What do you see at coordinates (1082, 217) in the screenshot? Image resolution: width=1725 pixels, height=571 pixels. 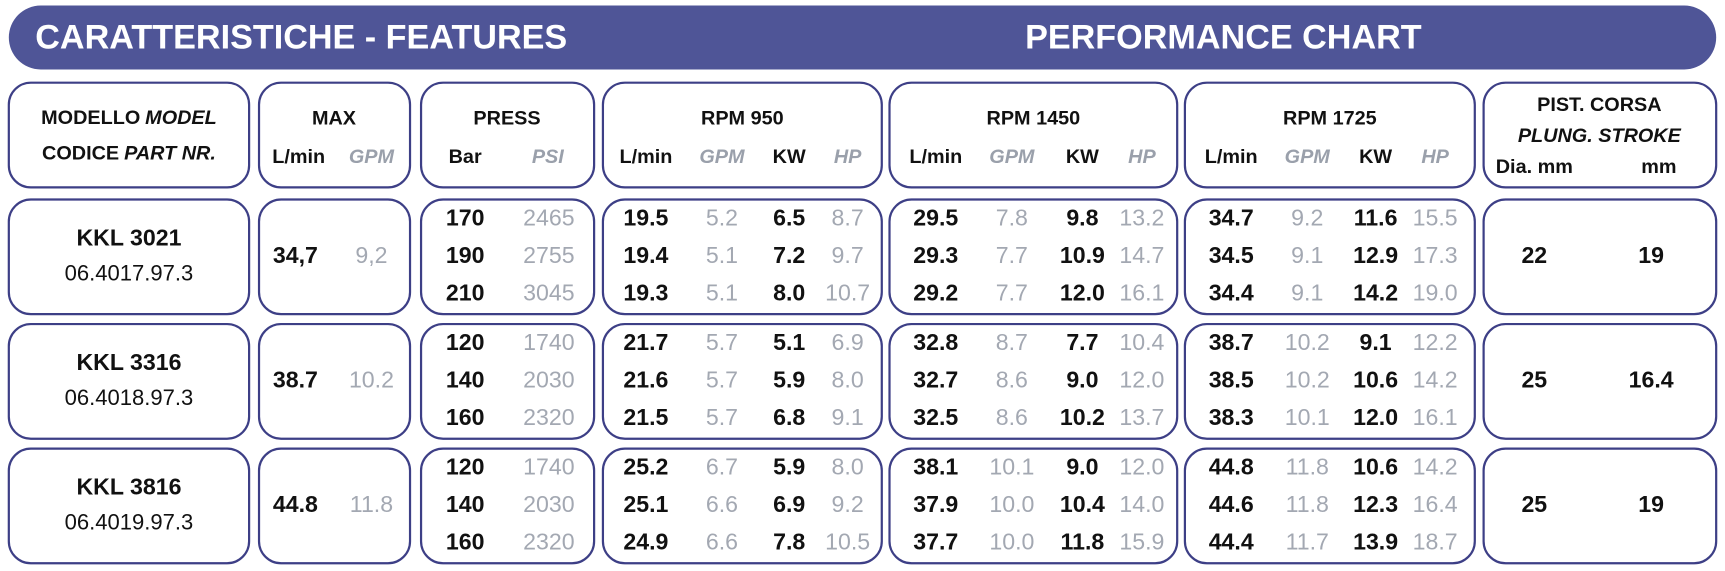 I see `rpm-value: 9.8` at bounding box center [1082, 217].